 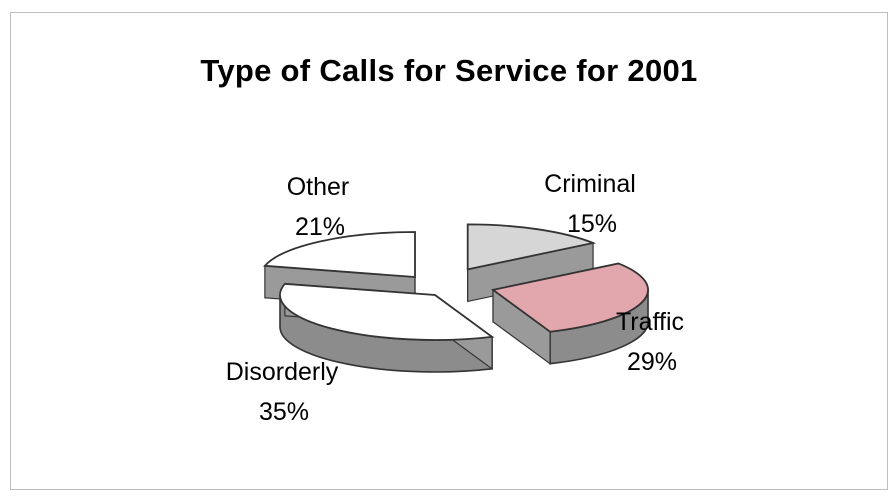 What do you see at coordinates (339, 254) in the screenshot?
I see `pie-top-other` at bounding box center [339, 254].